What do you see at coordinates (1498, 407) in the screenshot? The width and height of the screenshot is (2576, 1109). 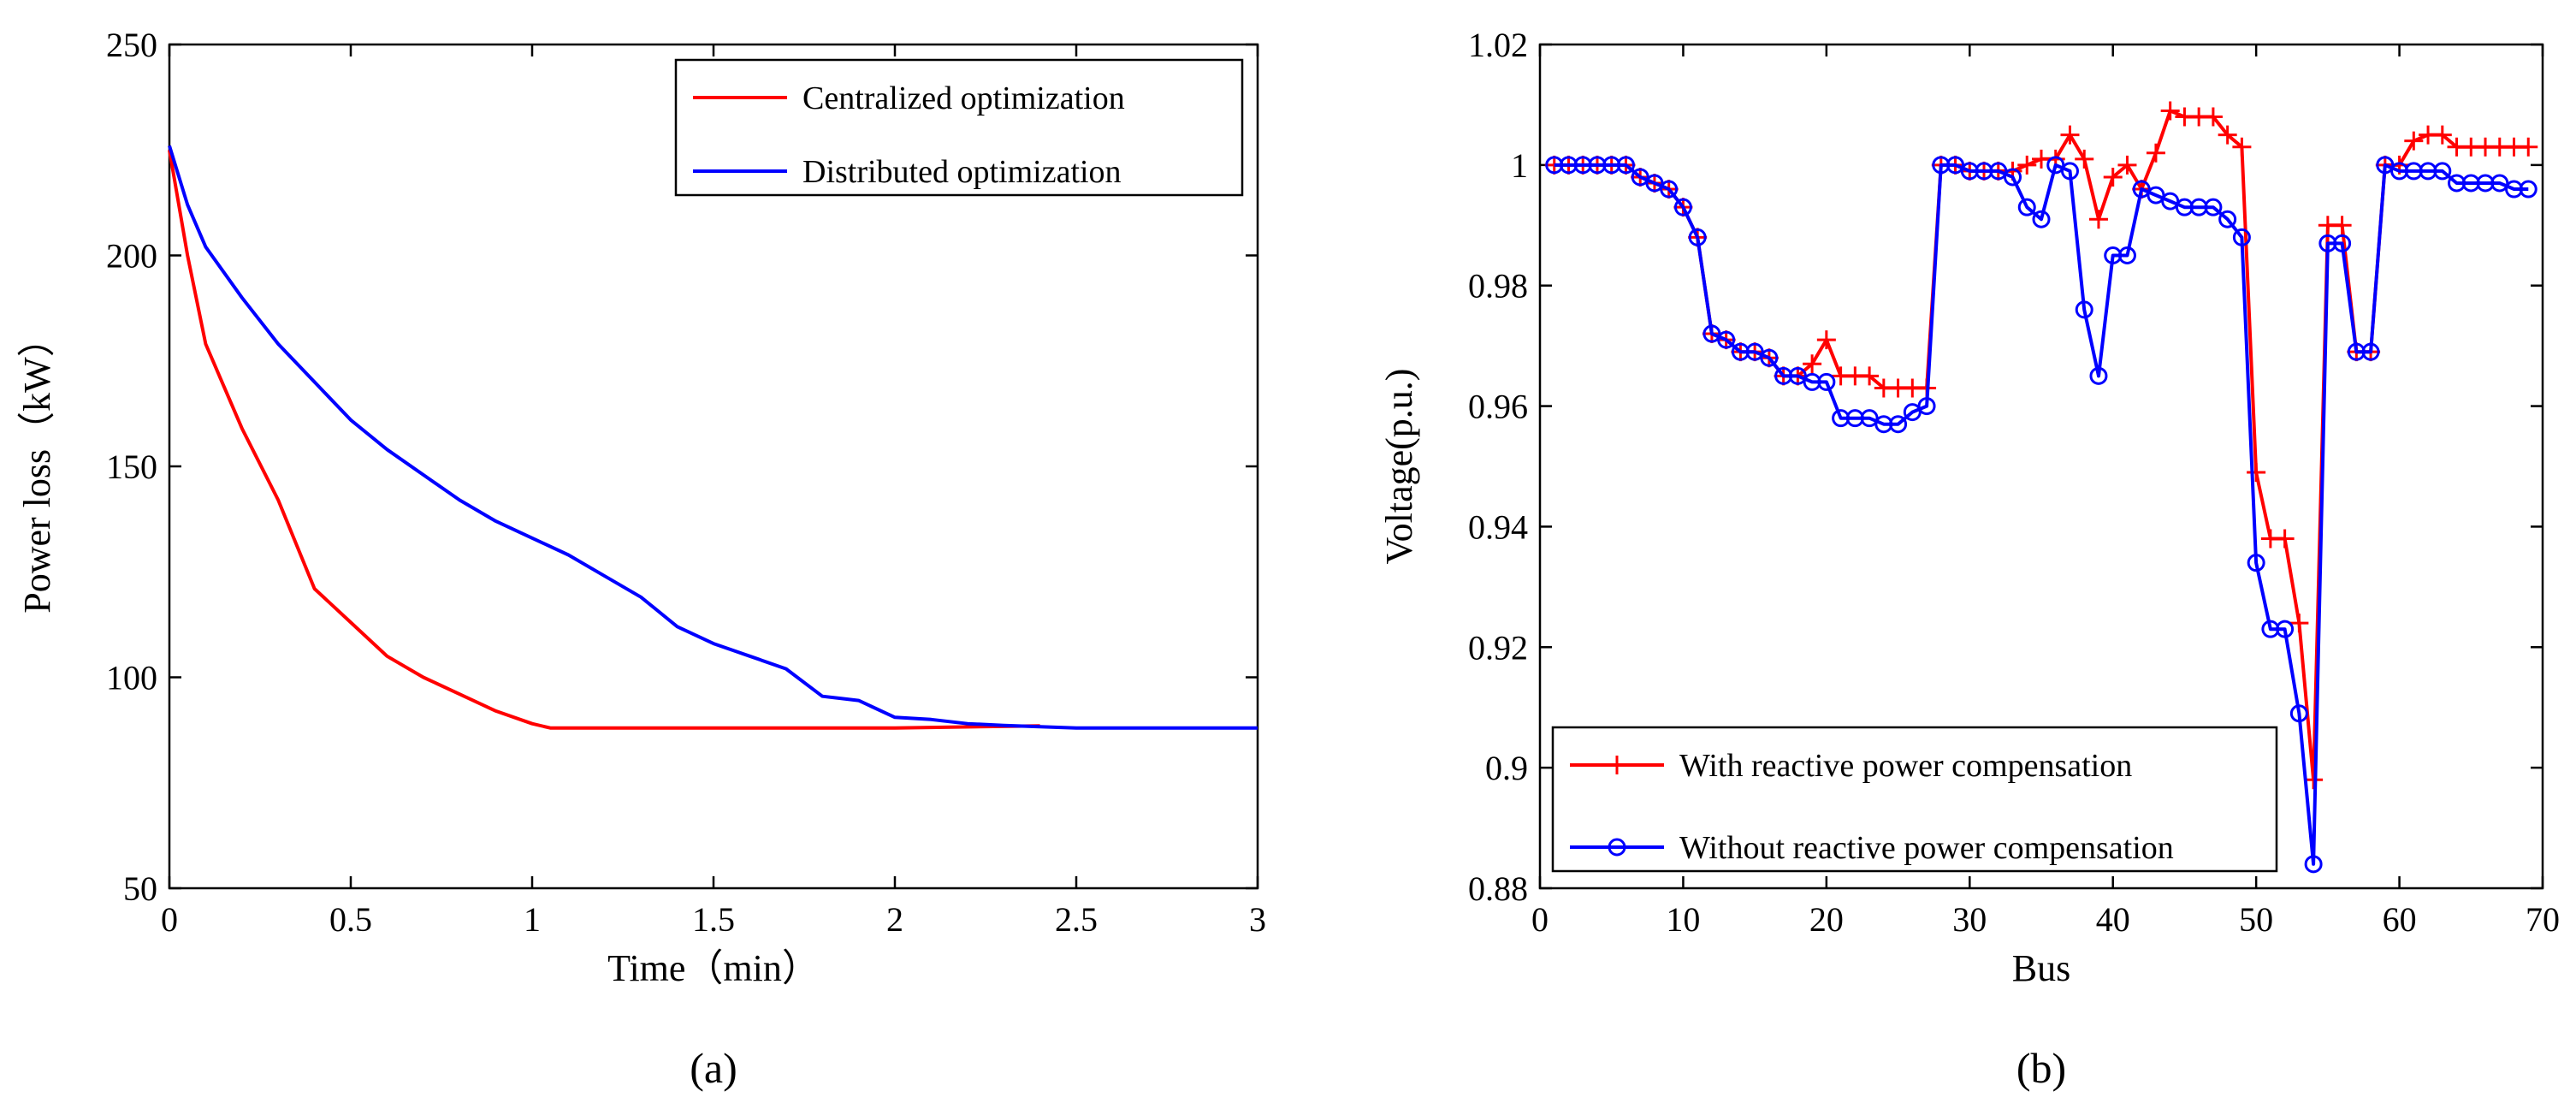 I see `y-tick-label: 0.96` at bounding box center [1498, 407].